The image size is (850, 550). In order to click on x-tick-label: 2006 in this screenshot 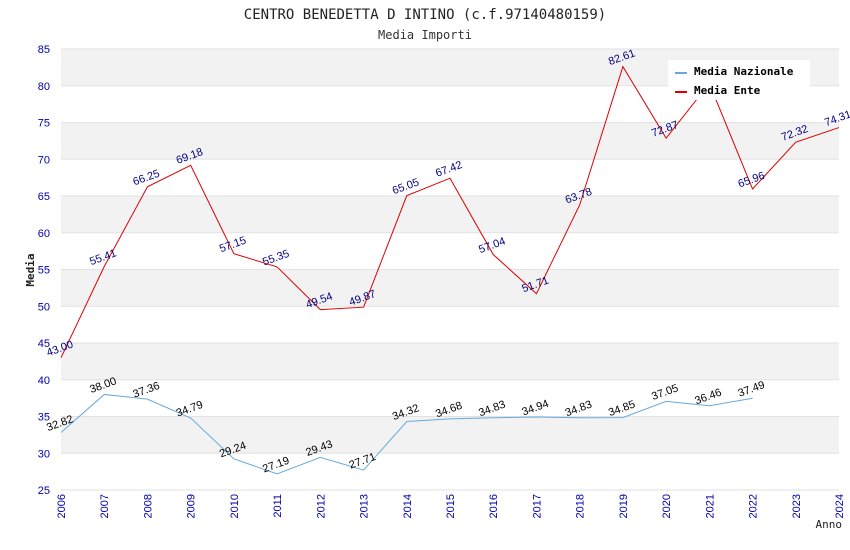, I will do `click(62, 506)`.